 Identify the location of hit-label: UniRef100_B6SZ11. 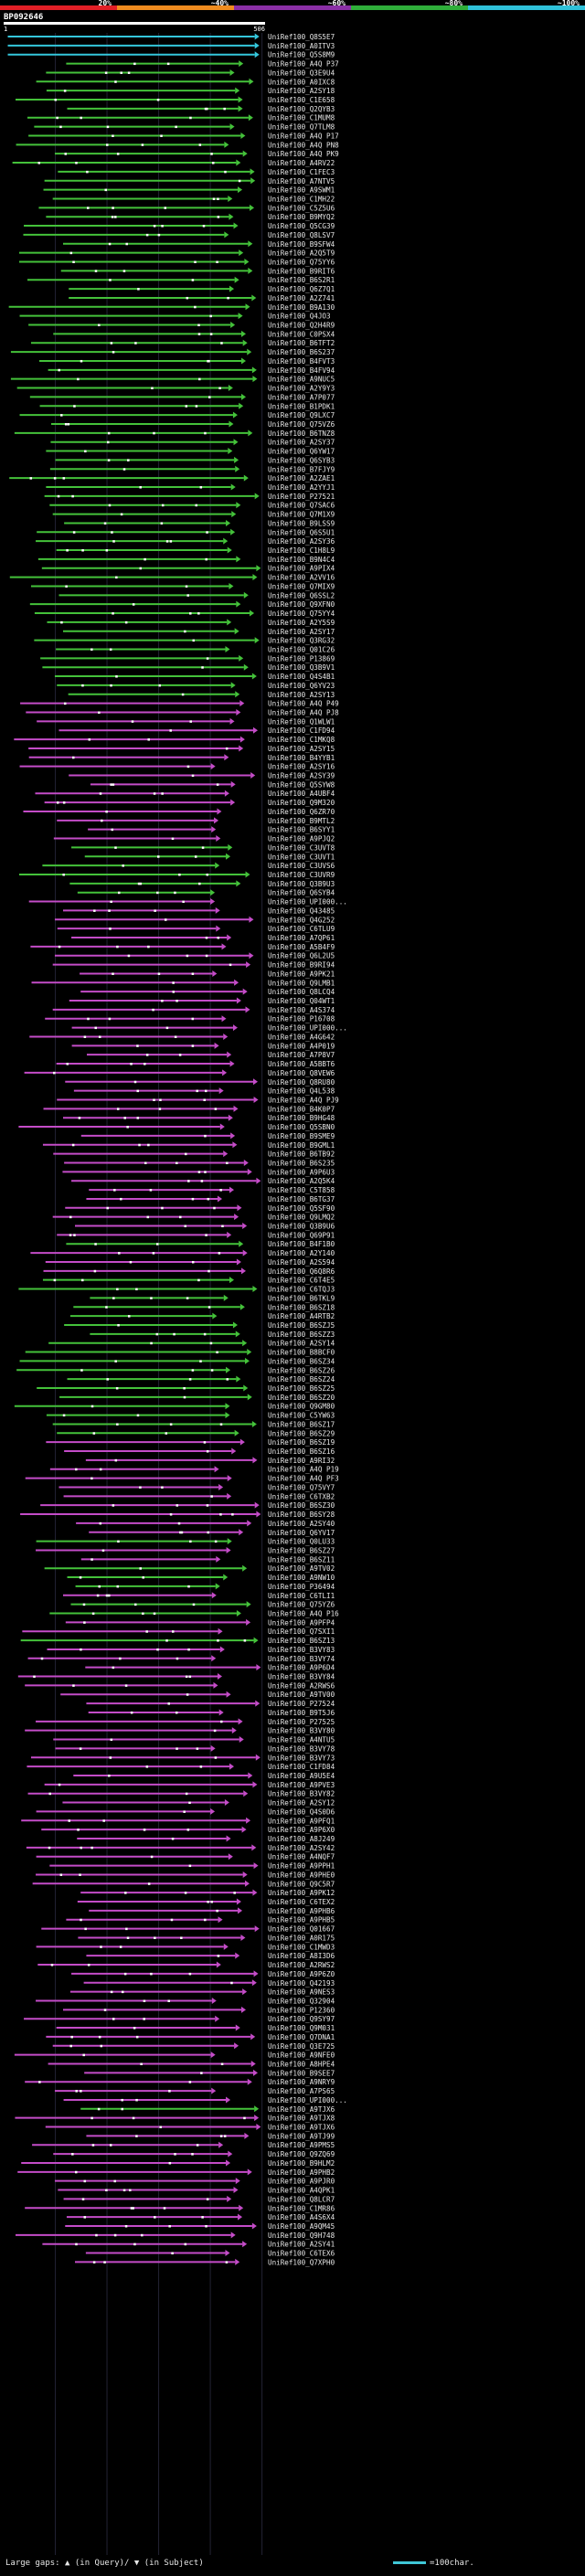
(301, 1559).